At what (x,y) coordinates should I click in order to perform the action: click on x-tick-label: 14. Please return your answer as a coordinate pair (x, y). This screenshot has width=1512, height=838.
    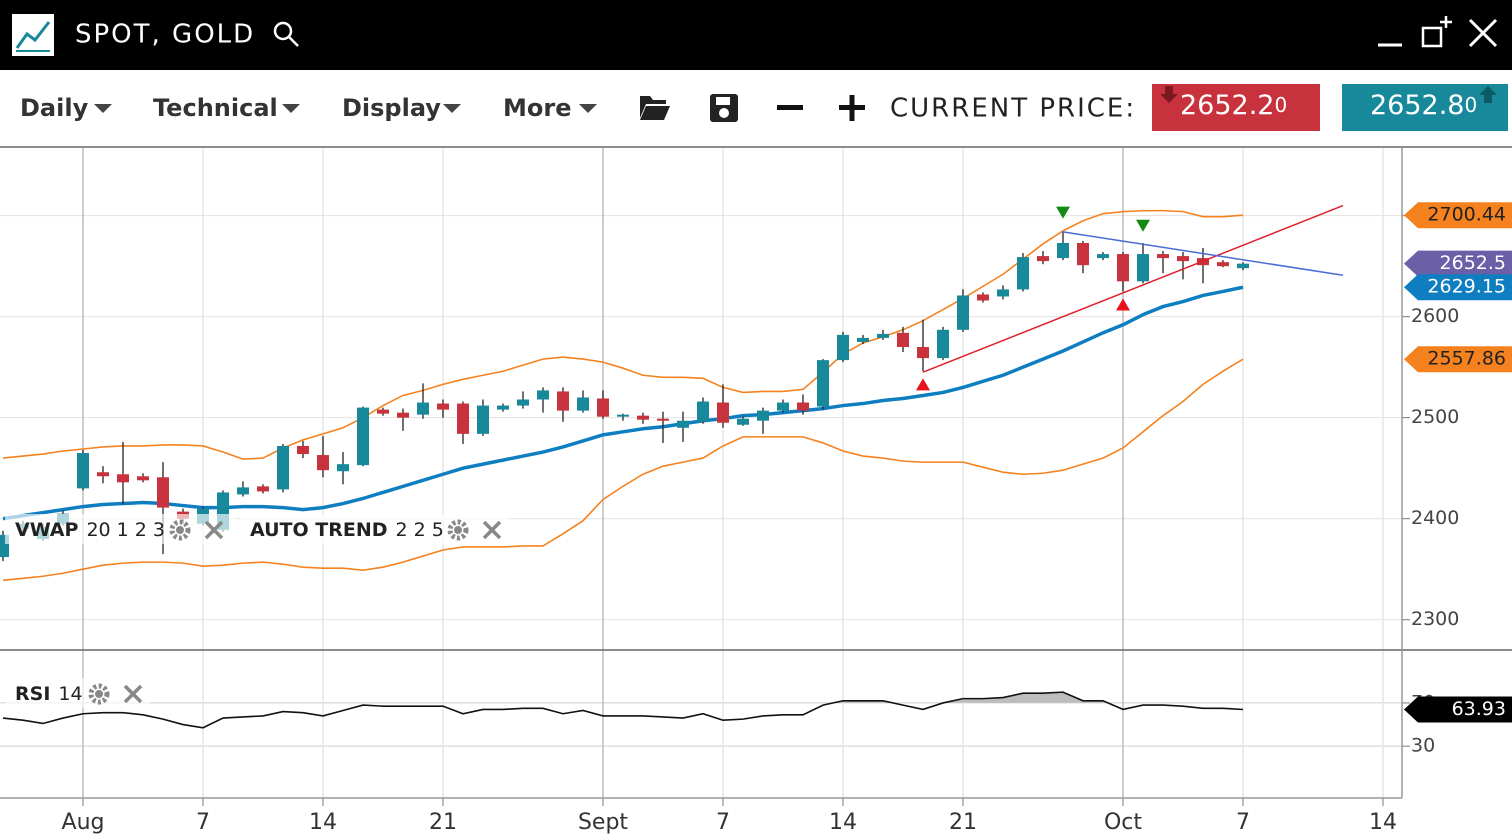
    Looking at the image, I should click on (1383, 822).